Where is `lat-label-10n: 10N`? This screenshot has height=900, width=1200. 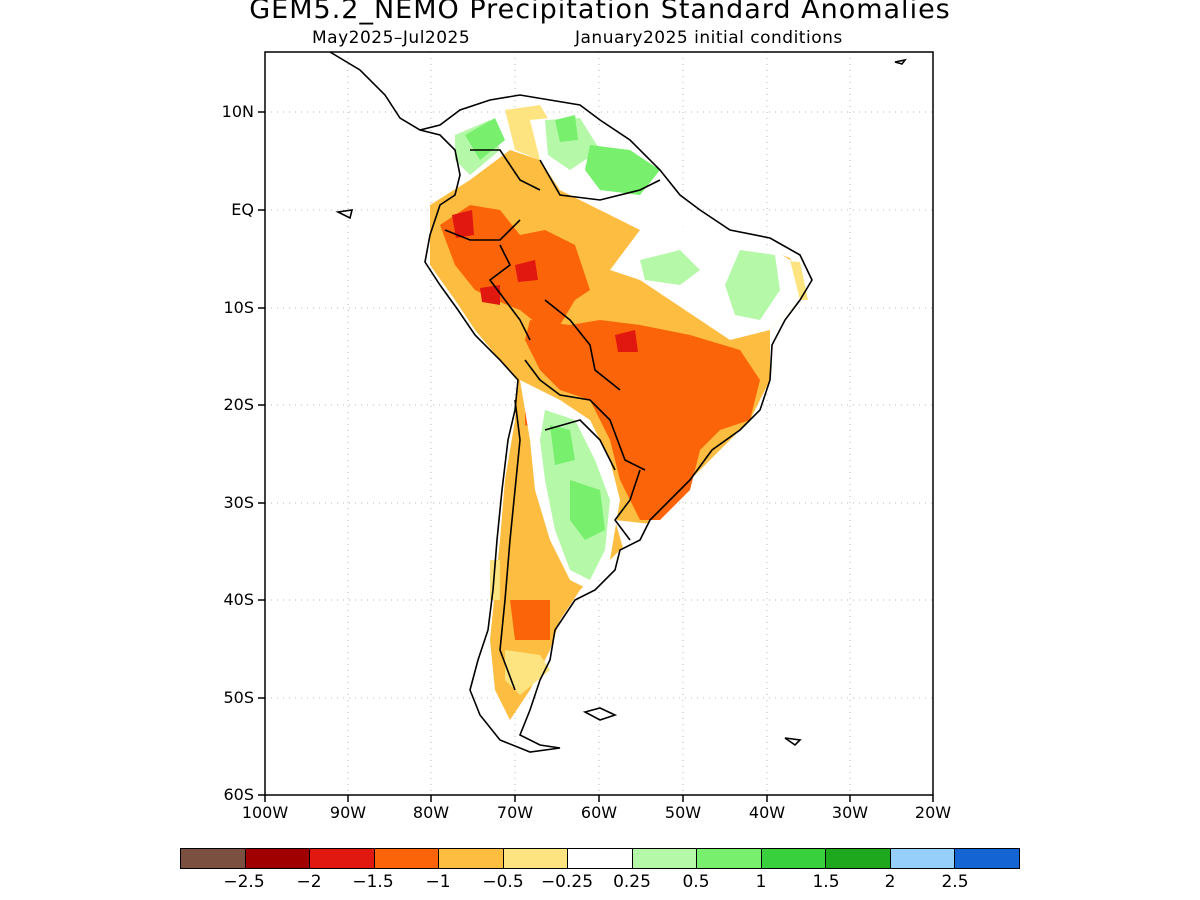 lat-label-10n: 10N is located at coordinates (237, 111).